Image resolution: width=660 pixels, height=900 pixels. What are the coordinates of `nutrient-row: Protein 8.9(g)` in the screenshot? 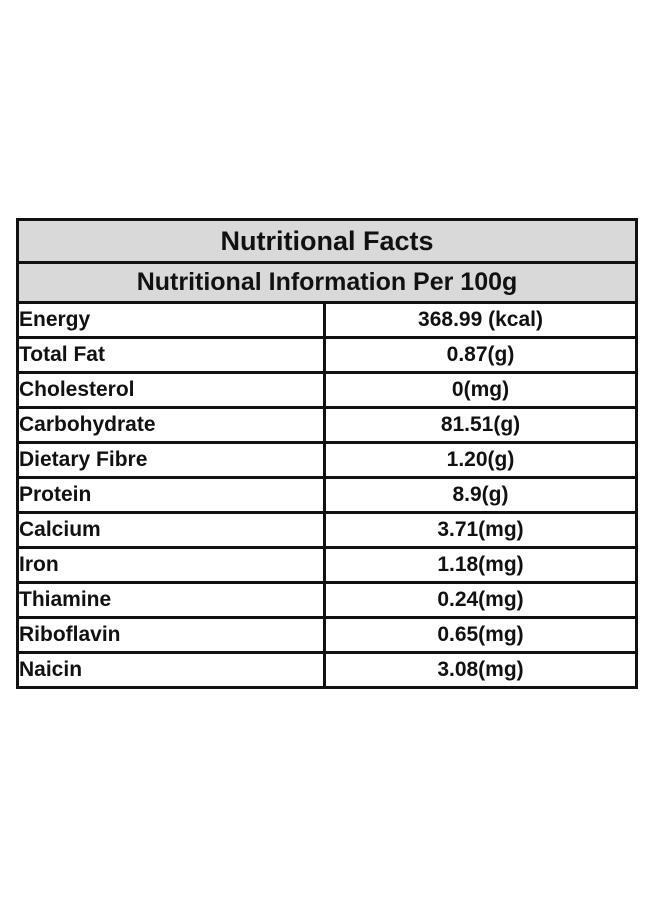 It's located at (327, 495).